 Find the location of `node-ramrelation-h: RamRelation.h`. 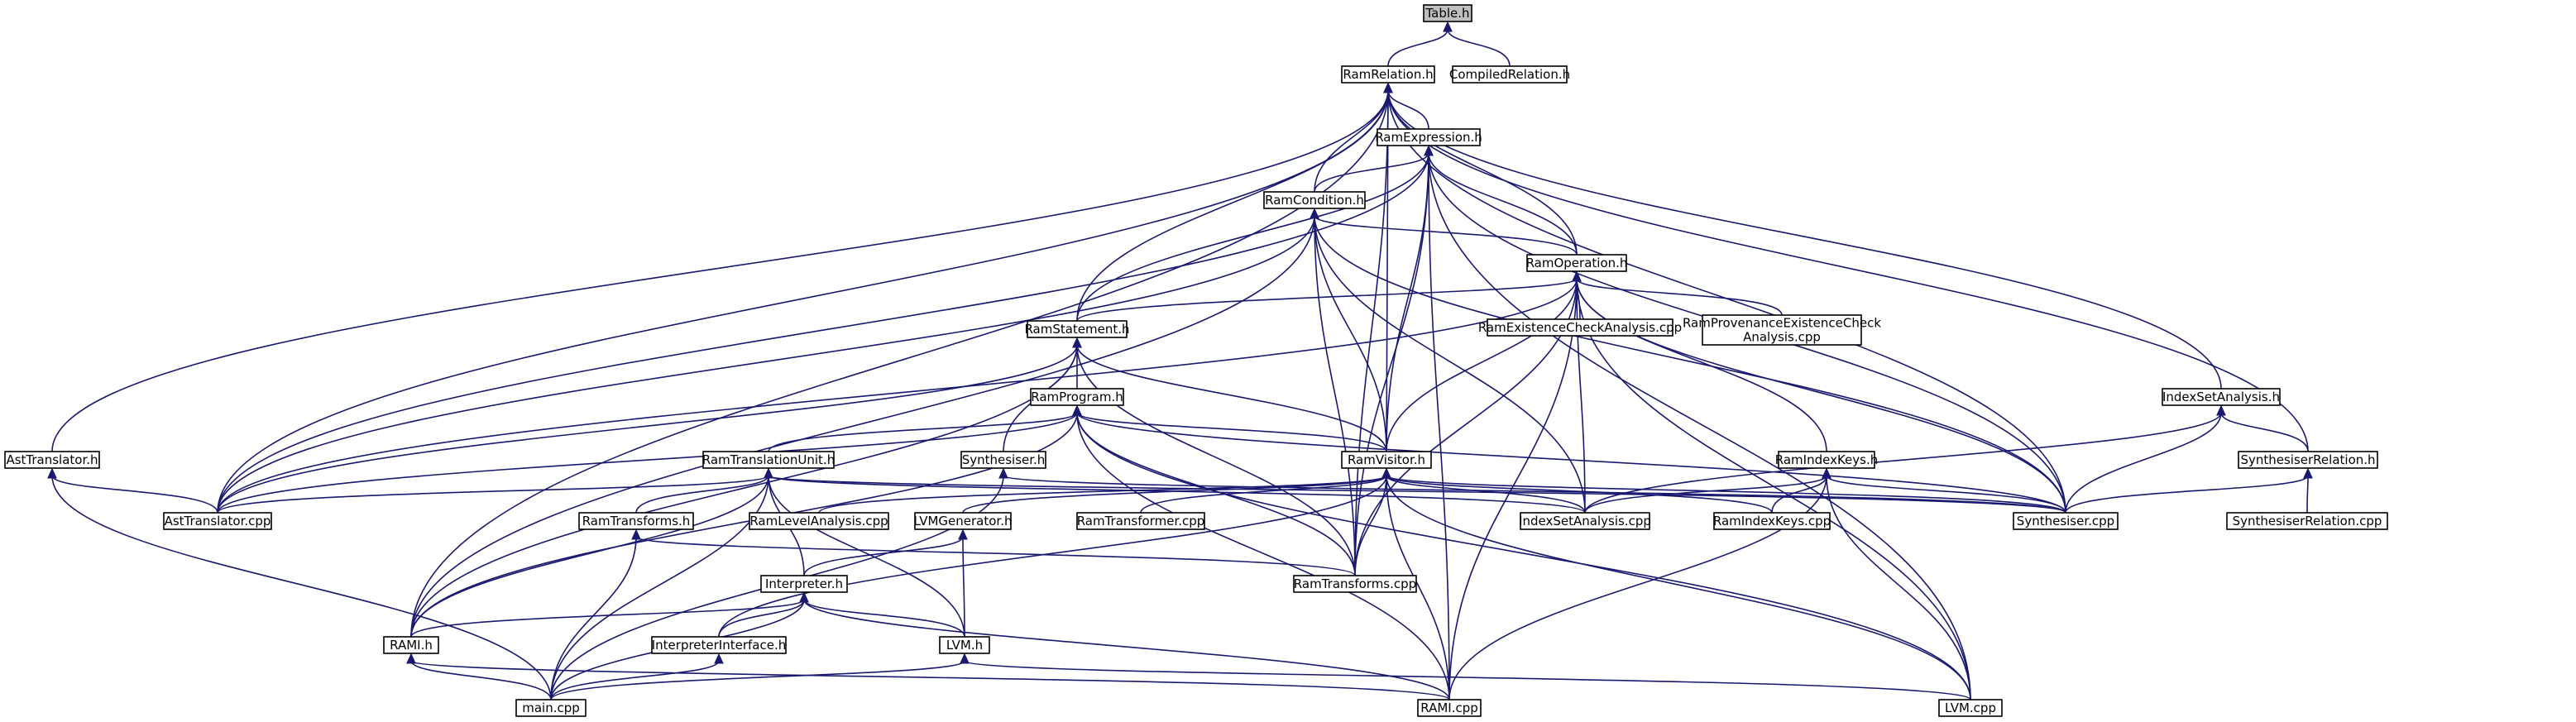

node-ramrelation-h: RamRelation.h is located at coordinates (1388, 74).